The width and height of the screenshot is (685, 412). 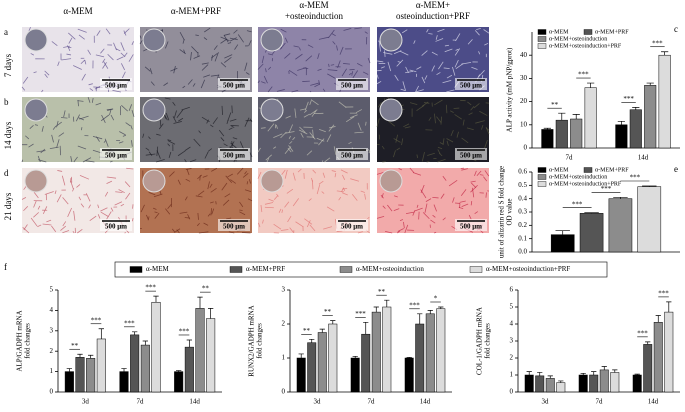 I want to click on legend-swatch, so click(x=542, y=184).